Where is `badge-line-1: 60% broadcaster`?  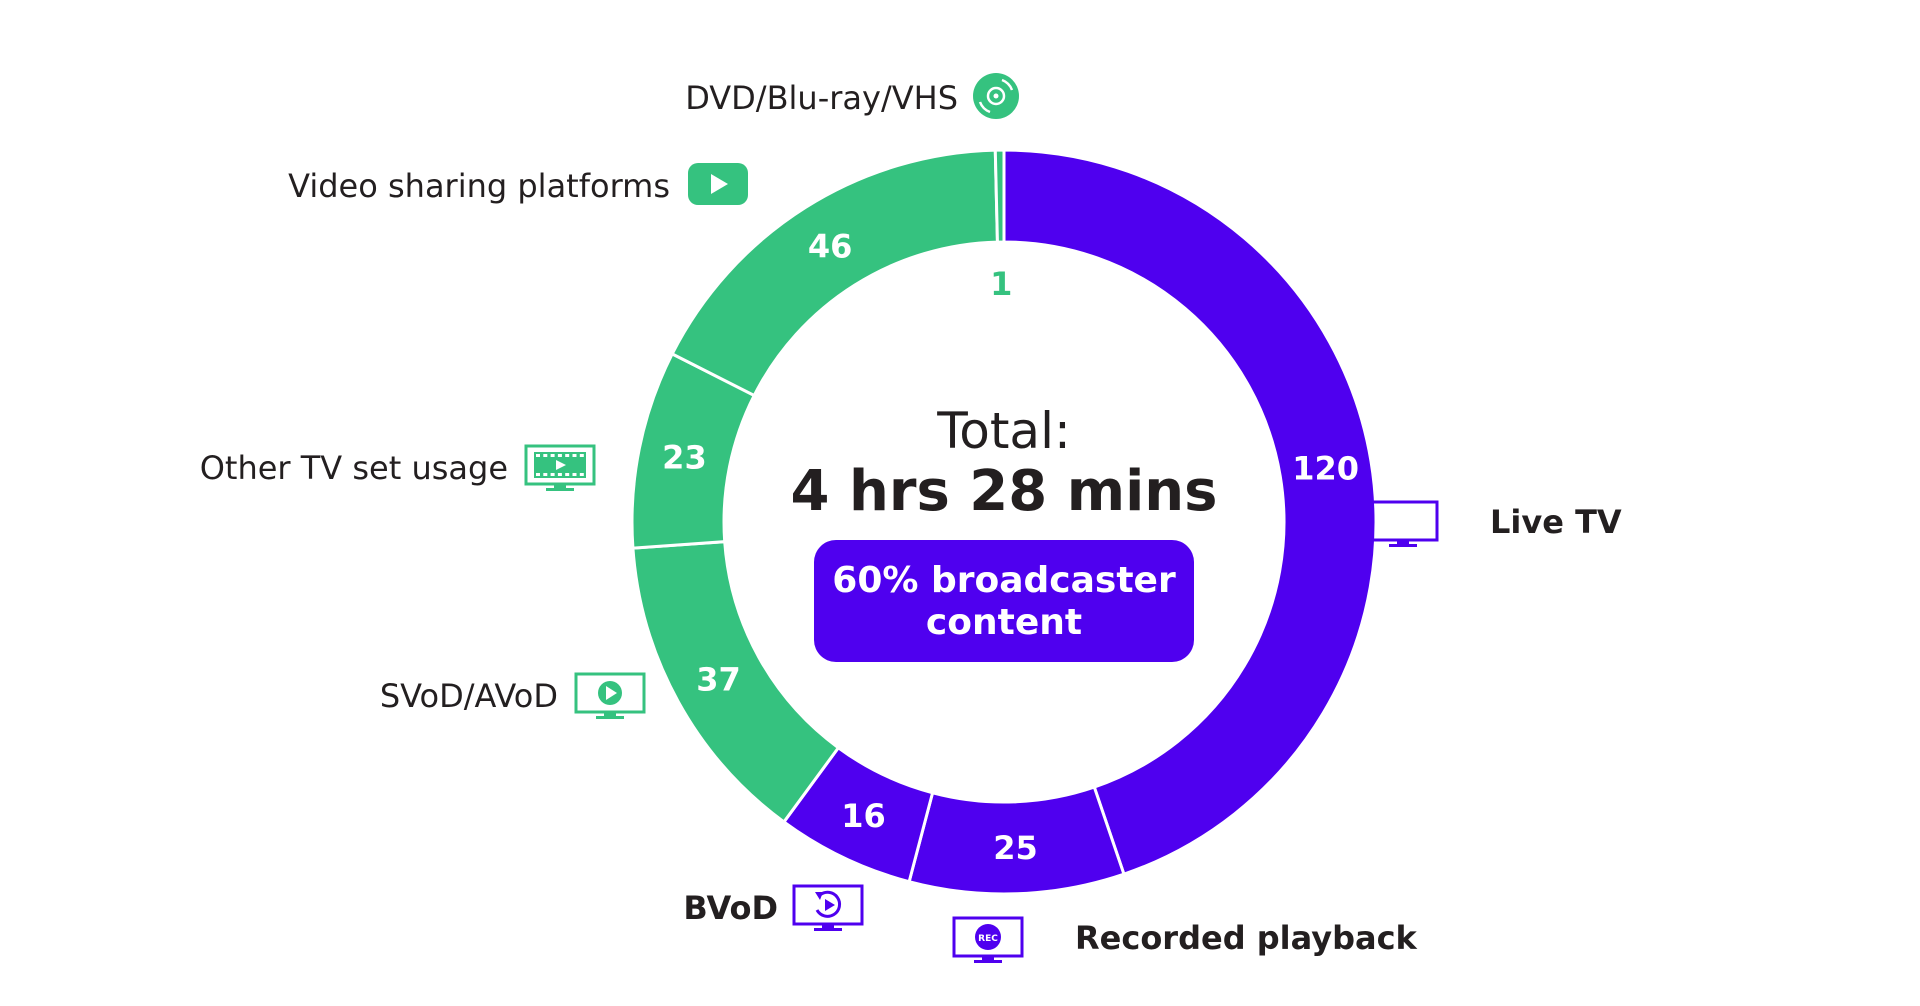
badge-line-1: 60% broadcaster is located at coordinates (1004, 580).